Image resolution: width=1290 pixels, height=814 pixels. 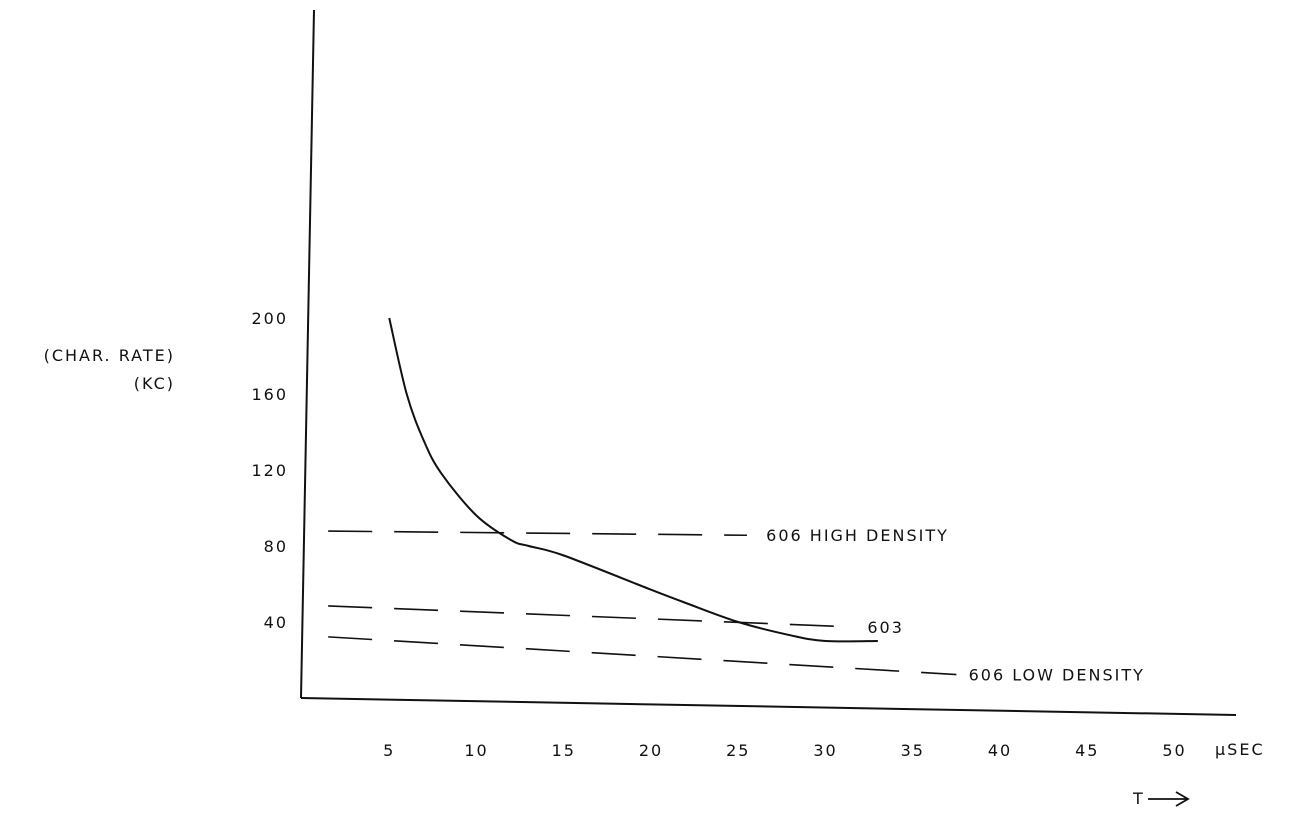 I want to click on x-tick-label: 40, so click(x=1000, y=750).